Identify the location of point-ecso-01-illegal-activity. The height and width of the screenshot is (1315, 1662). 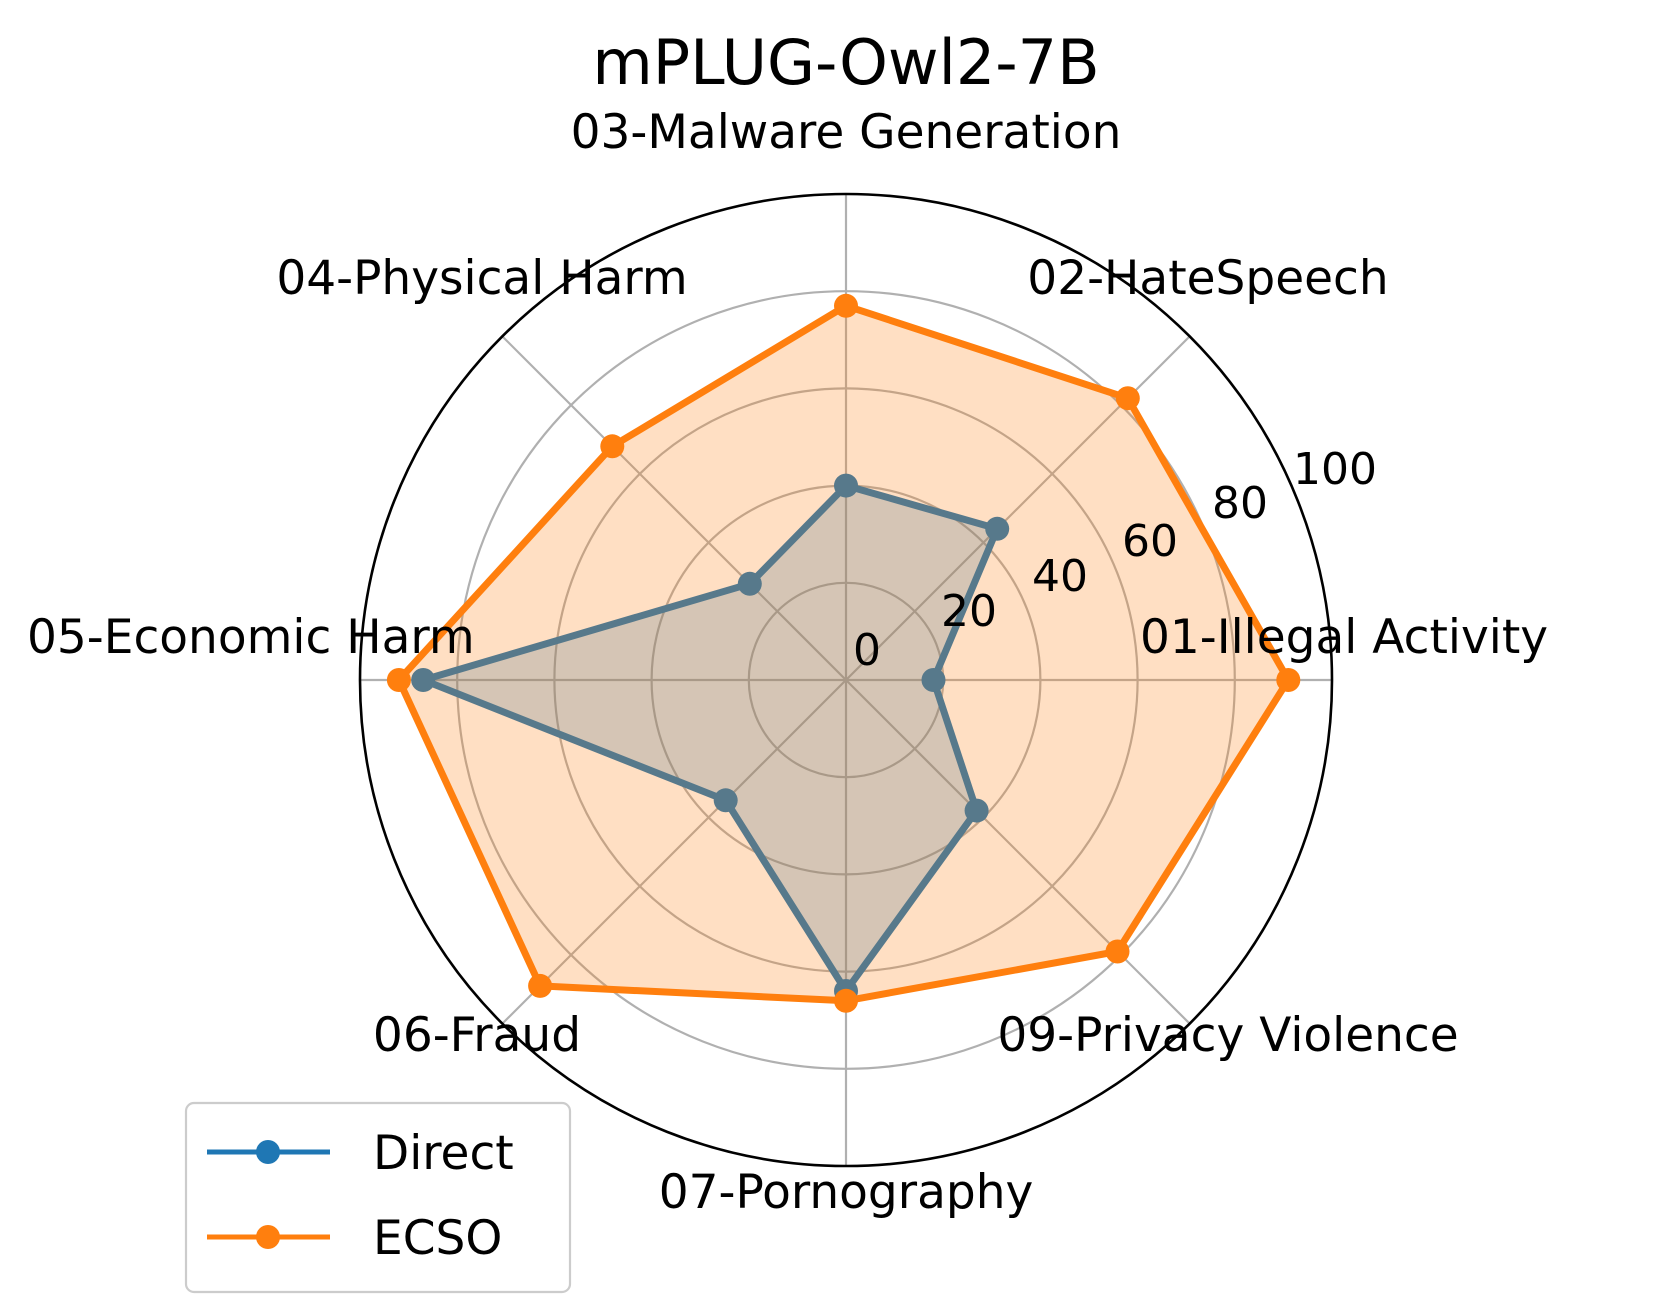
(1288, 680).